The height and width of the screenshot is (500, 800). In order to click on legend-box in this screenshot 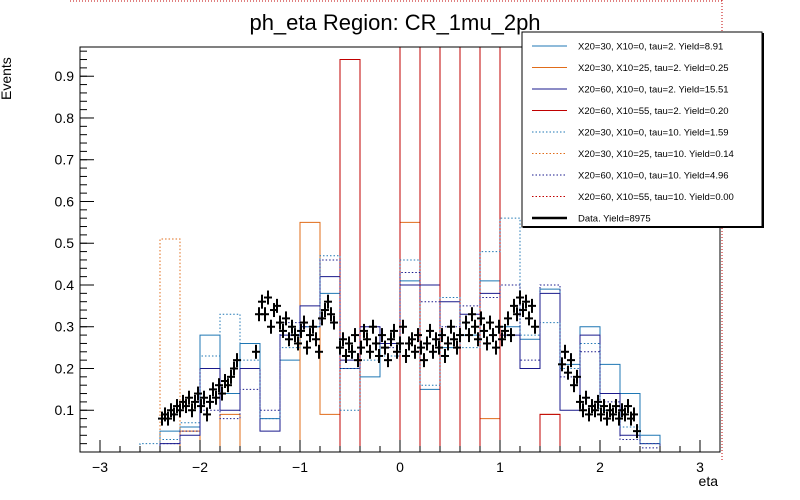, I will do `click(642, 129)`.